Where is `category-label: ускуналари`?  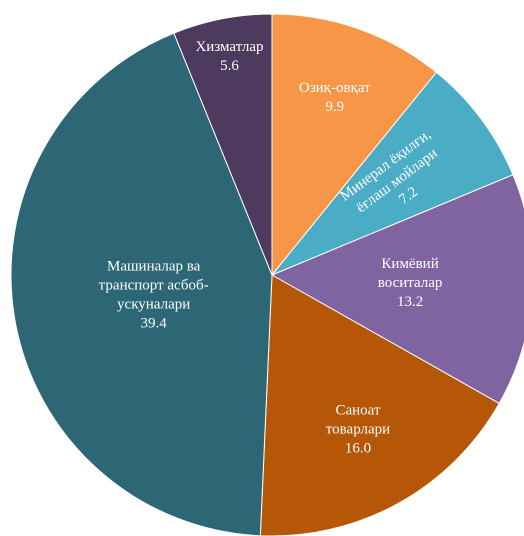
category-label: ускуналари is located at coordinates (153, 304).